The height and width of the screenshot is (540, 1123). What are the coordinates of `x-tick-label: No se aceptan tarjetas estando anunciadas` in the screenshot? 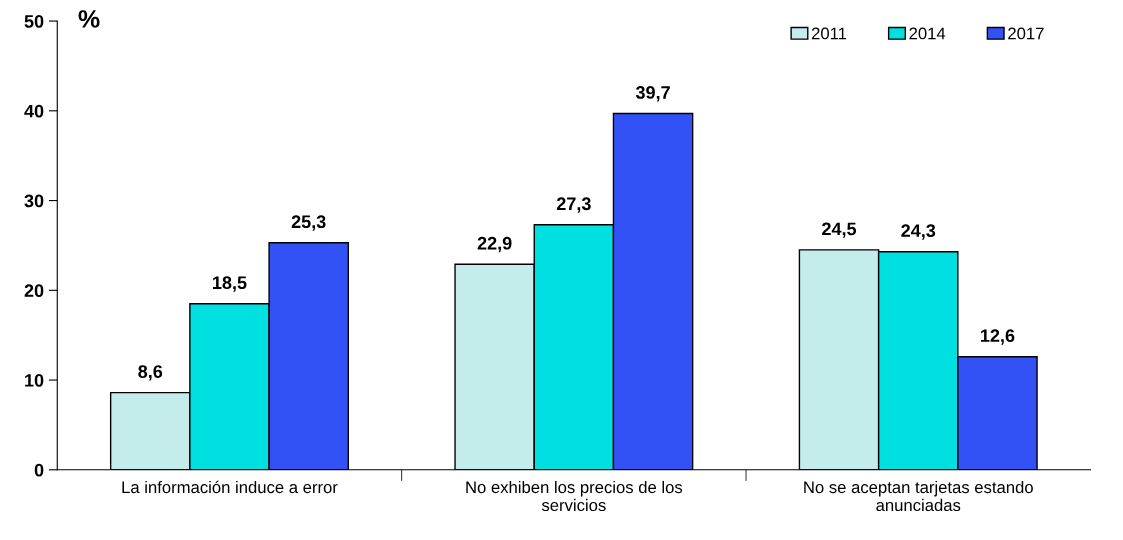 It's located at (918, 496).